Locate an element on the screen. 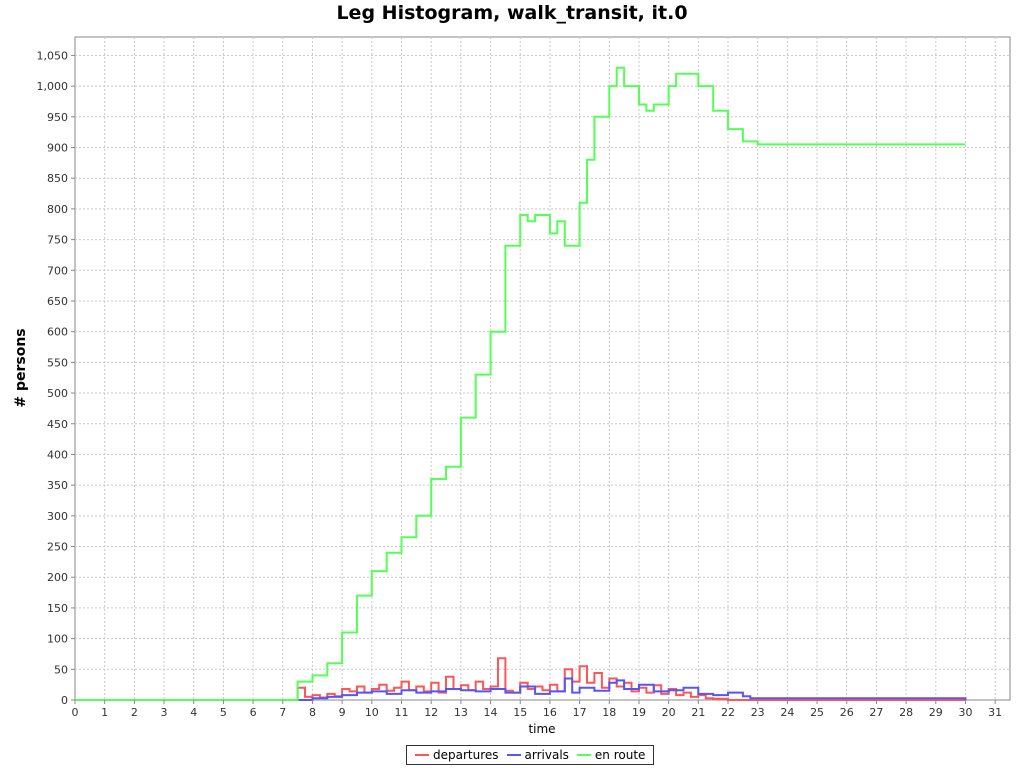  legend-item-en-route: en route is located at coordinates (611, 755).